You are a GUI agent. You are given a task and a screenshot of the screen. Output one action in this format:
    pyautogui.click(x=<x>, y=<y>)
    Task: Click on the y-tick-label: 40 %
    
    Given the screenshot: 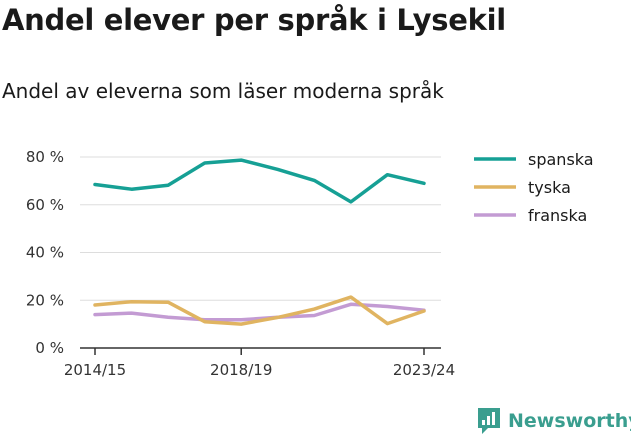 What is the action you would take?
    pyautogui.click(x=45, y=253)
    